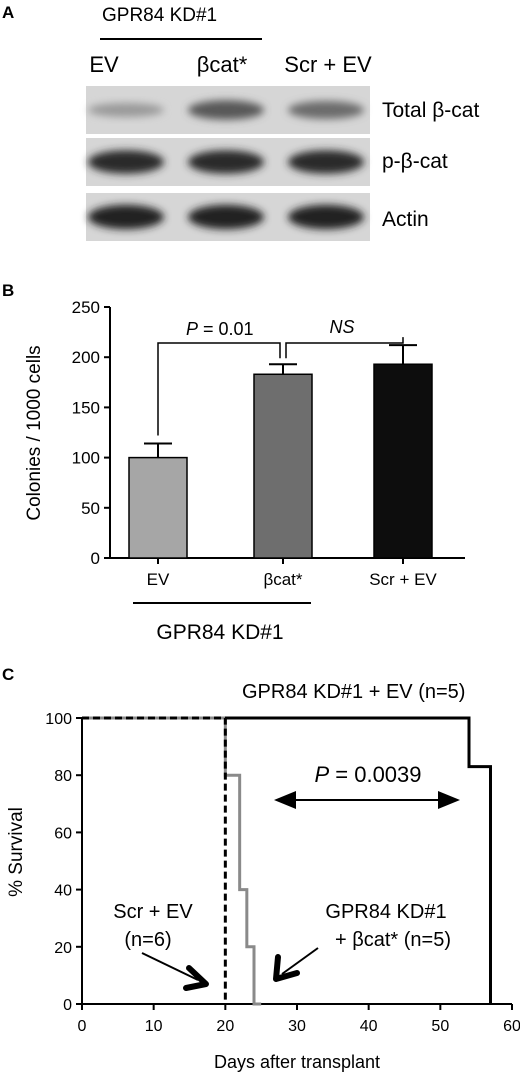 The height and width of the screenshot is (1079, 520). What do you see at coordinates (67, 1005) in the screenshot?
I see `survival-y-tick-label: 0` at bounding box center [67, 1005].